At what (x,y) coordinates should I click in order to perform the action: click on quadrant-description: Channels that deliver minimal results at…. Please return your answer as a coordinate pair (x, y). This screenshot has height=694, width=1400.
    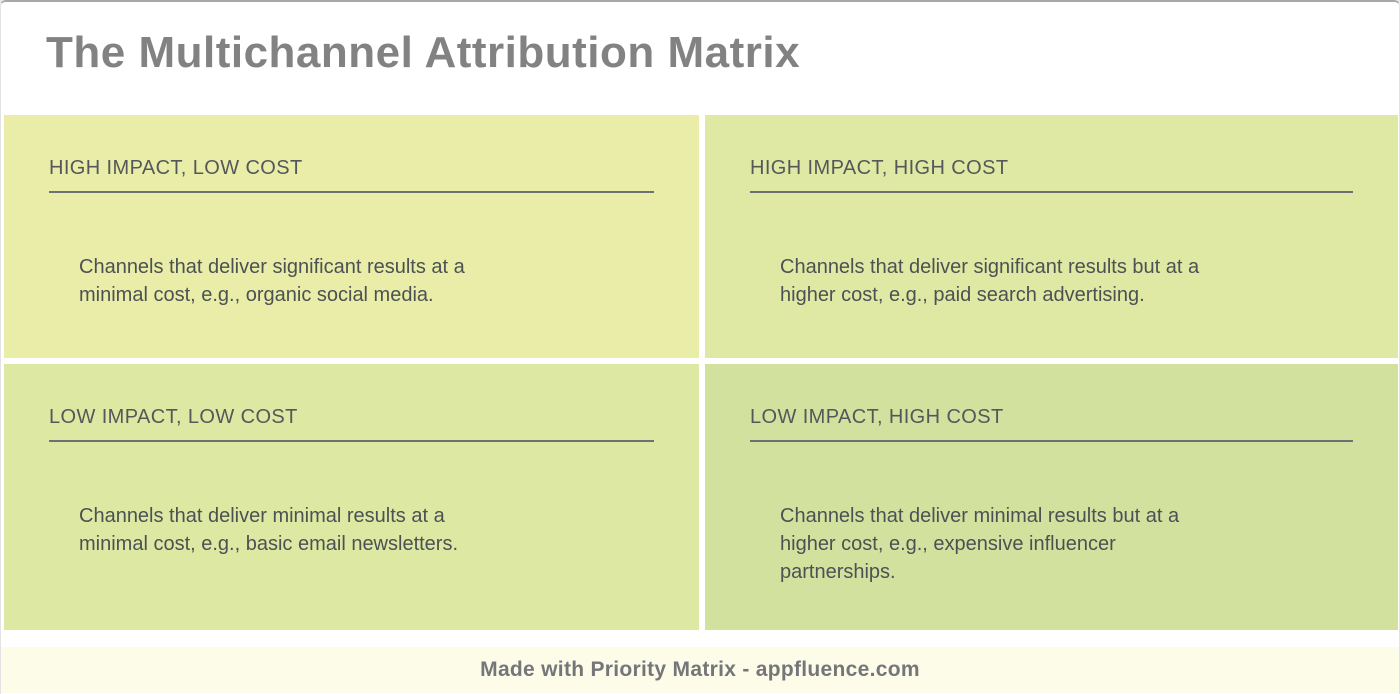
    Looking at the image, I should click on (269, 530).